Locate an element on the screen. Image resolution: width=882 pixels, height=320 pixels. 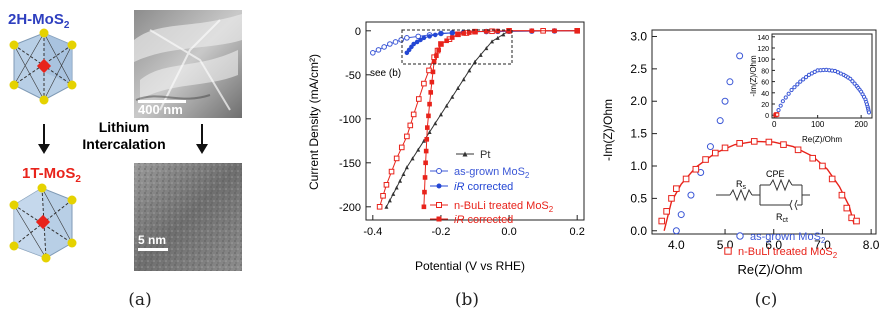
legend-label: Pt is located at coordinates (485, 155).